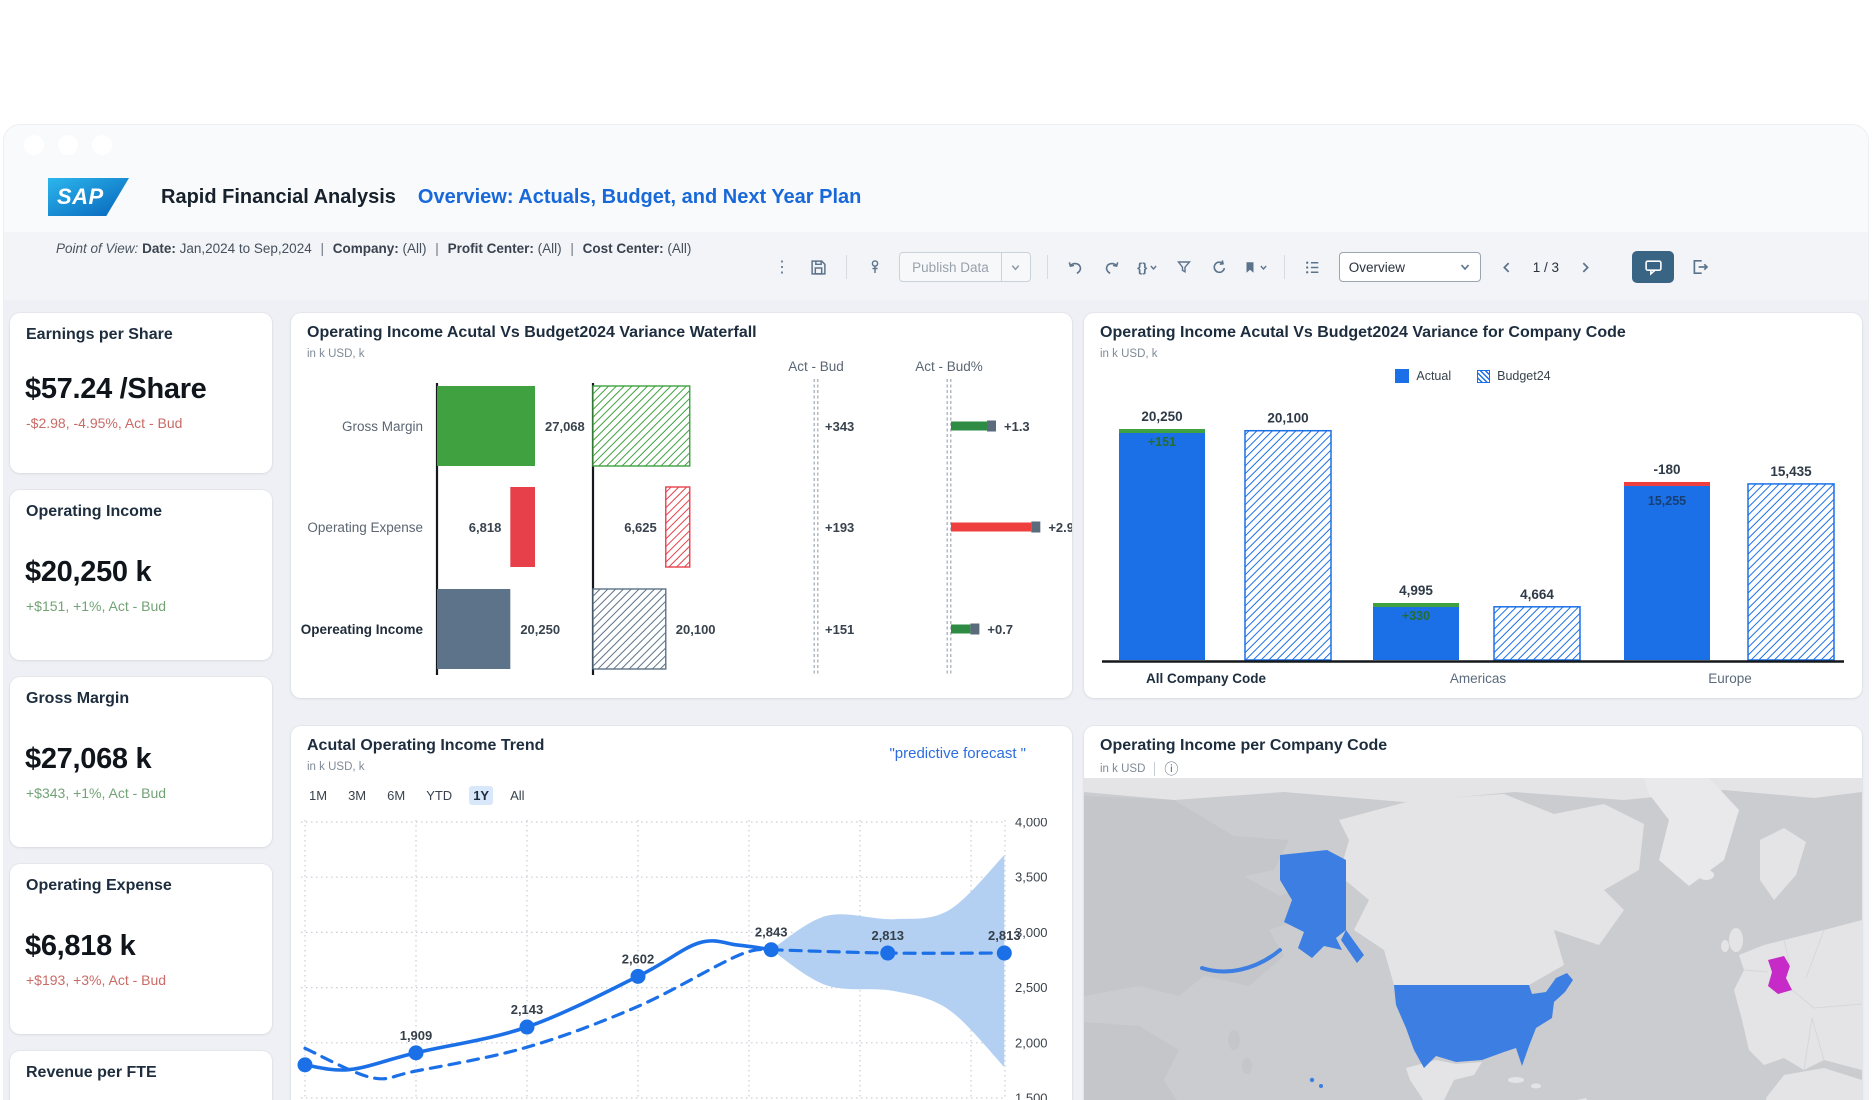 The image size is (1872, 1100). Describe the element at coordinates (278, 196) in the screenshot. I see `app-title: Rapid Financial Analysis` at that location.